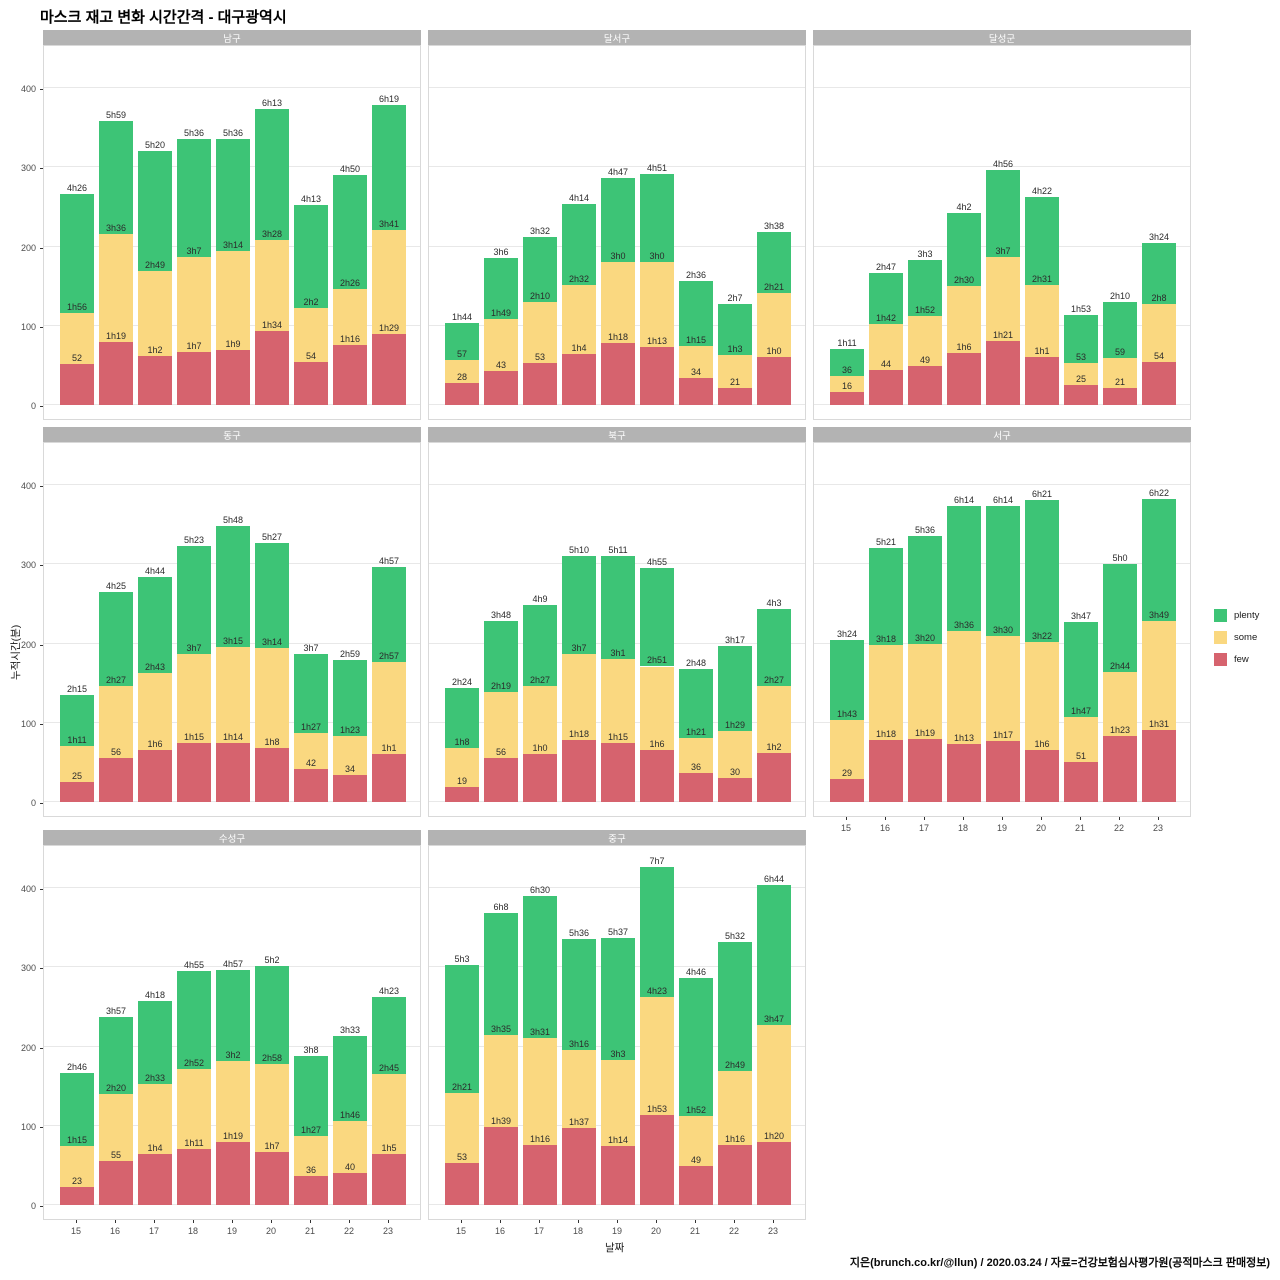 The height and width of the screenshot is (1280, 1280). I want to click on x-tick-label: 18, so click(577, 1231).